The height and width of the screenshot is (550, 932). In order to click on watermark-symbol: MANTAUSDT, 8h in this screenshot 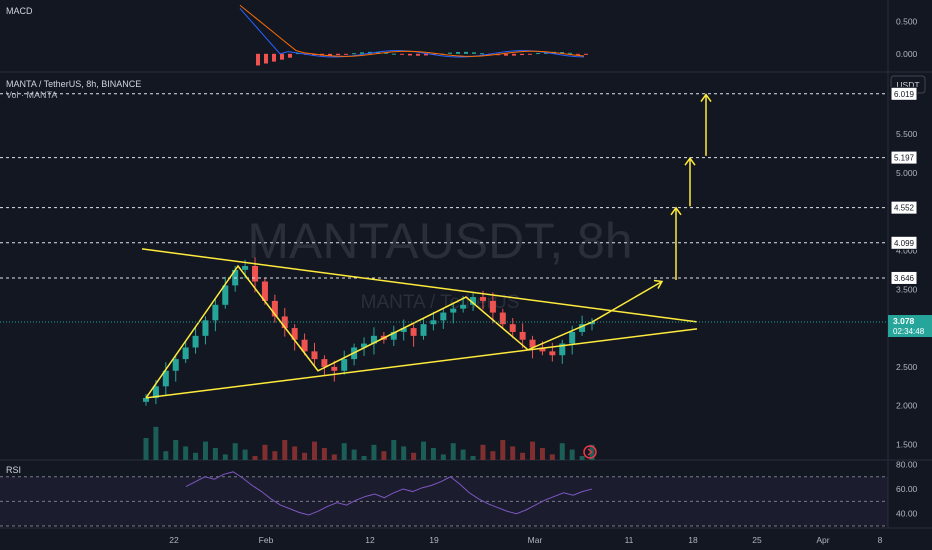, I will do `click(439, 241)`.